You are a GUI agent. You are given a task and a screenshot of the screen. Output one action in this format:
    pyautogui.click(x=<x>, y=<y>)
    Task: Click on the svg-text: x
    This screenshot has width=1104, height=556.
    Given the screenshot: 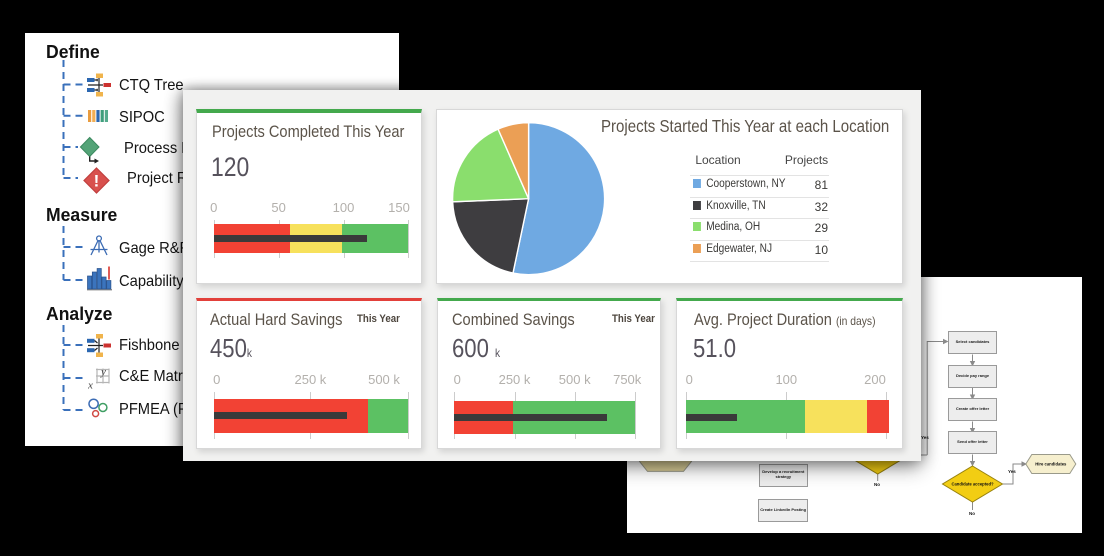 What is the action you would take?
    pyautogui.click(x=90, y=385)
    